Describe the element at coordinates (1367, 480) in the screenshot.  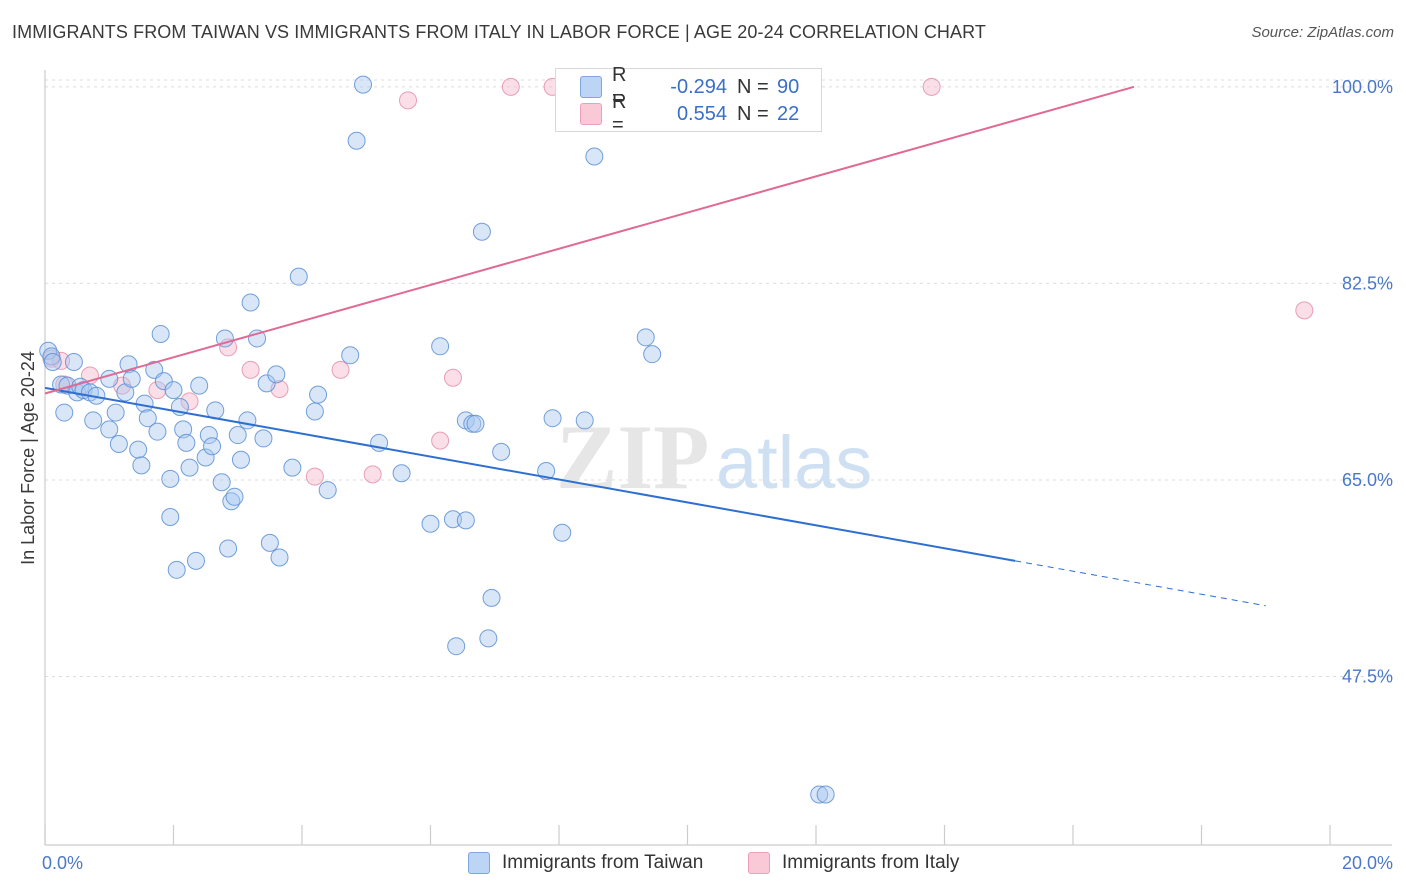
I see `y-tick-label: 65.0%` at that location.